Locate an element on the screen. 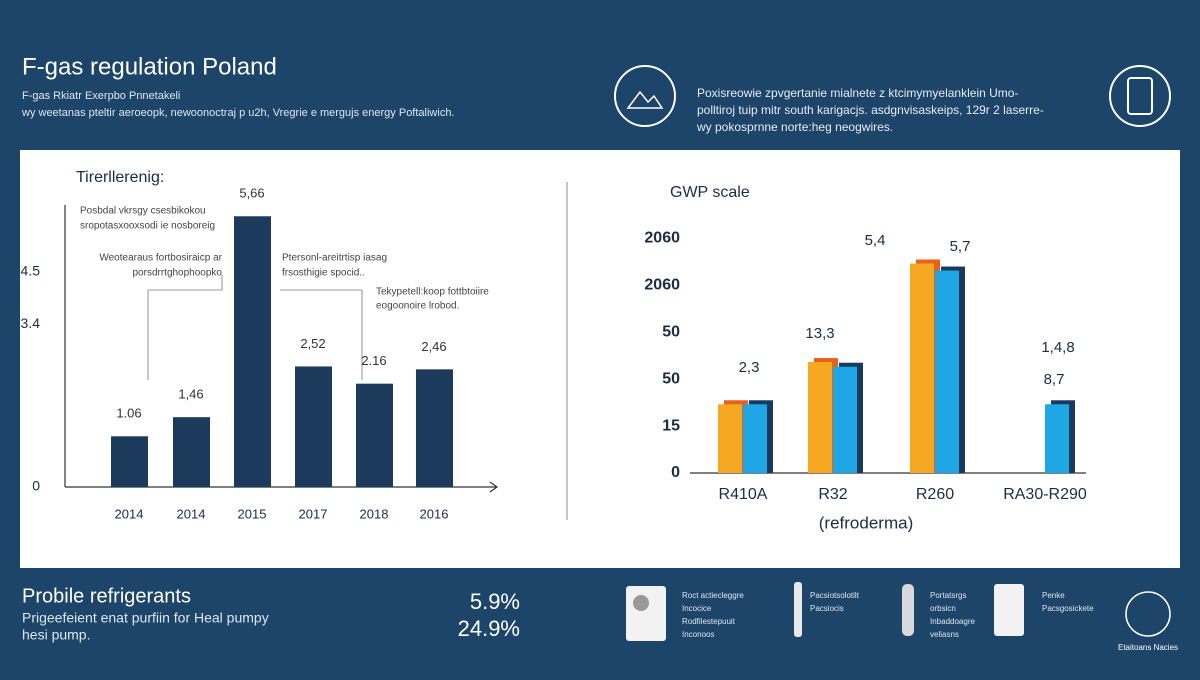  item-label: orbsicn is located at coordinates (943, 608).